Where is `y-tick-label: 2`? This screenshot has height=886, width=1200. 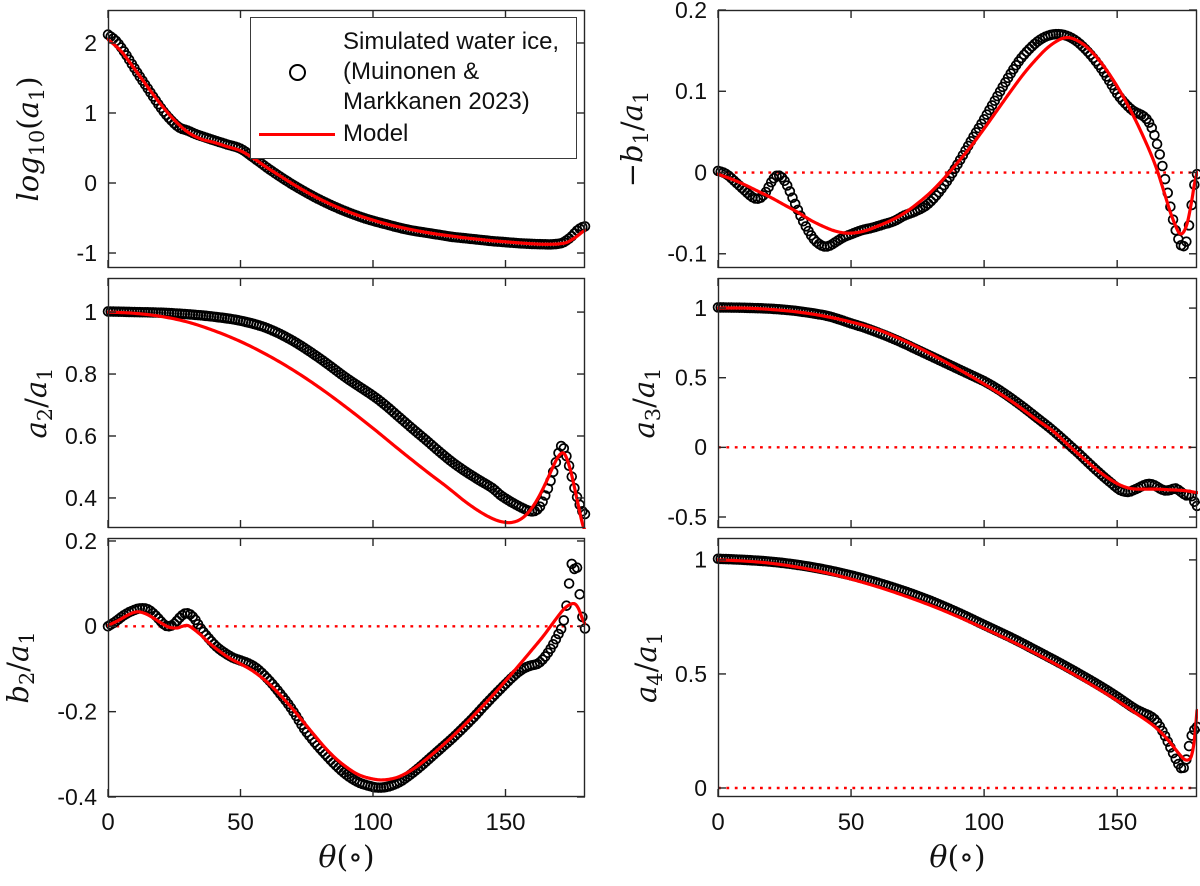 y-tick-label: 2 is located at coordinates (90, 43).